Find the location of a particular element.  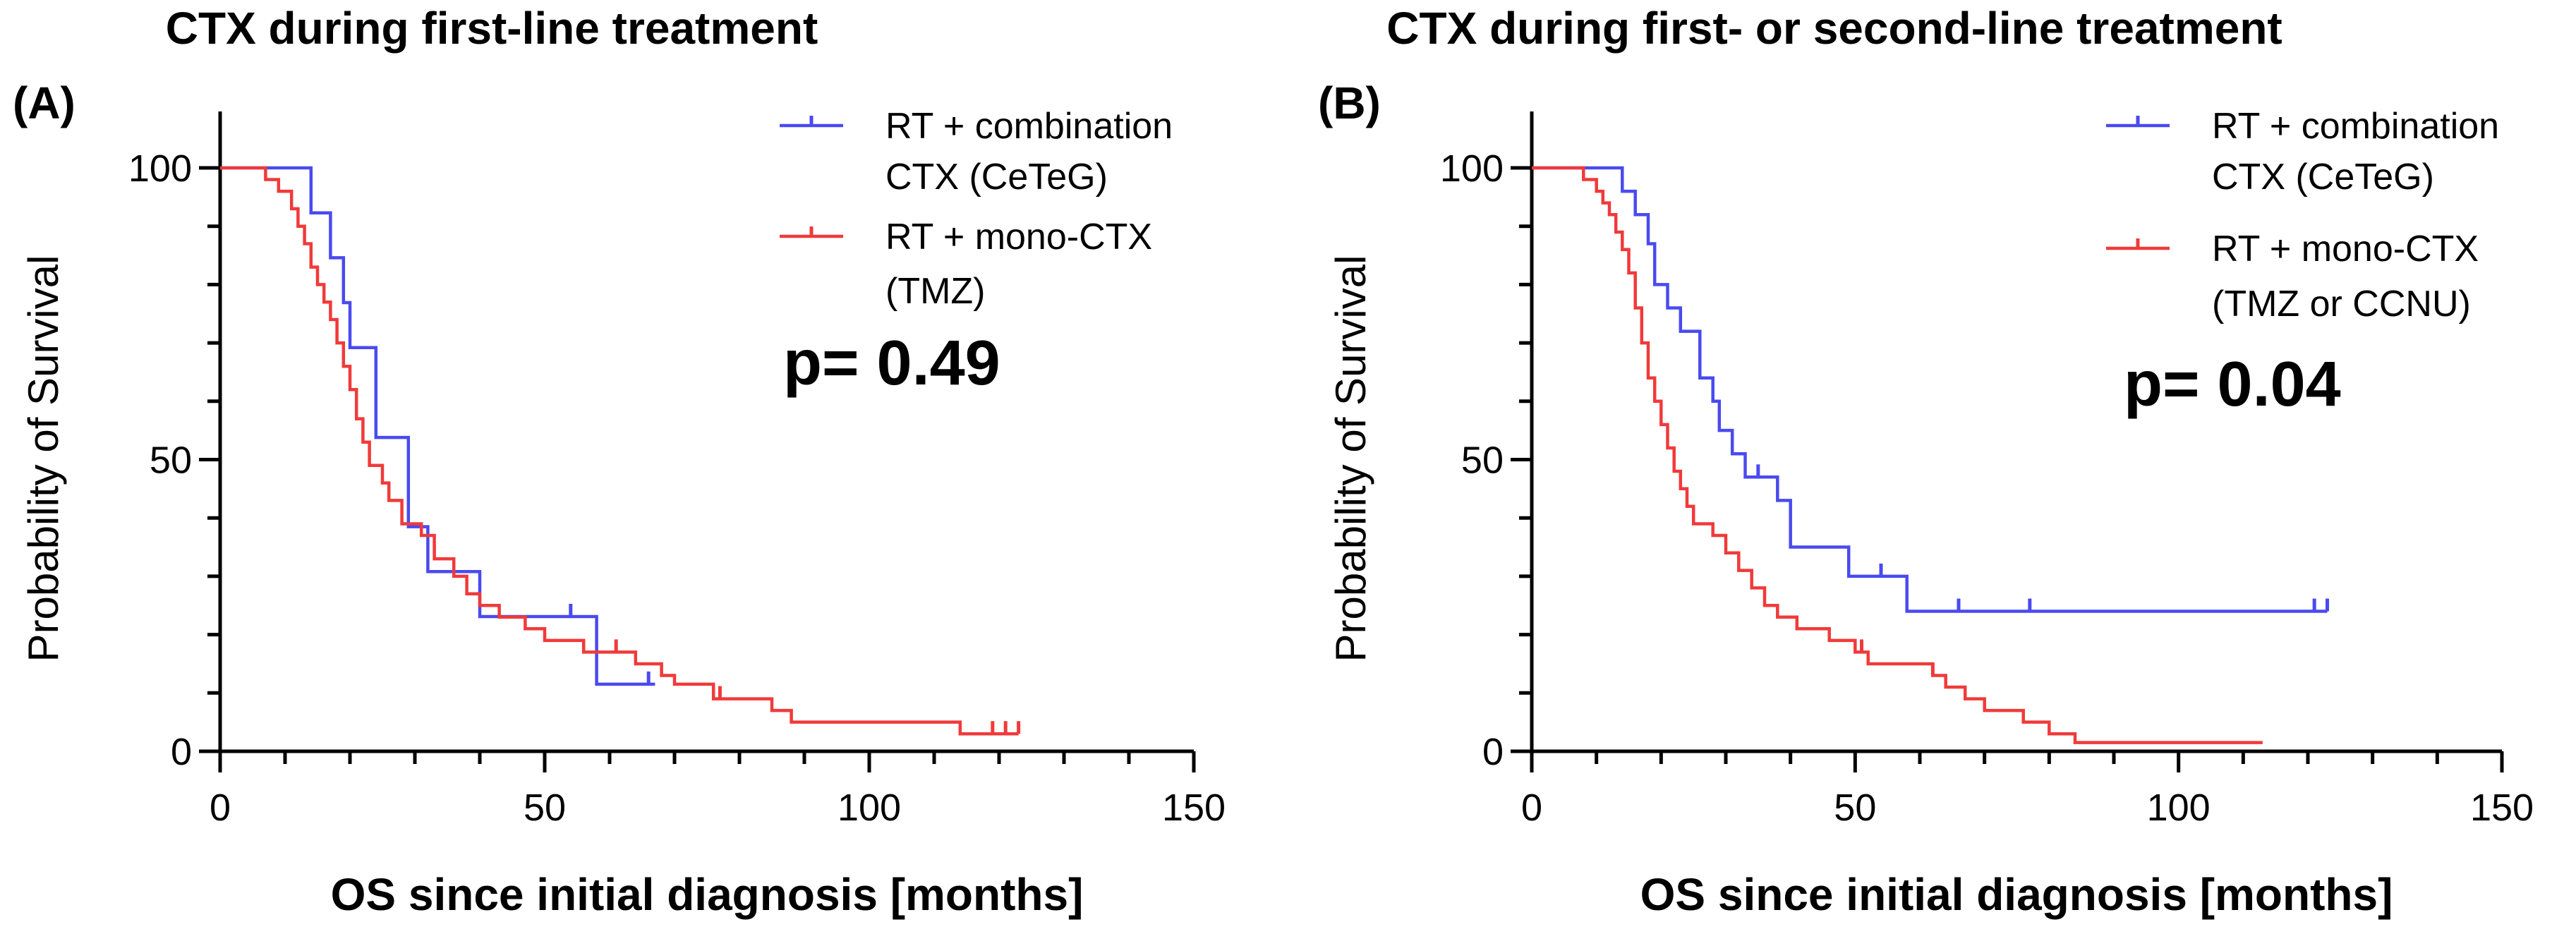

p-value-label: p= 0.49 is located at coordinates (891, 363).